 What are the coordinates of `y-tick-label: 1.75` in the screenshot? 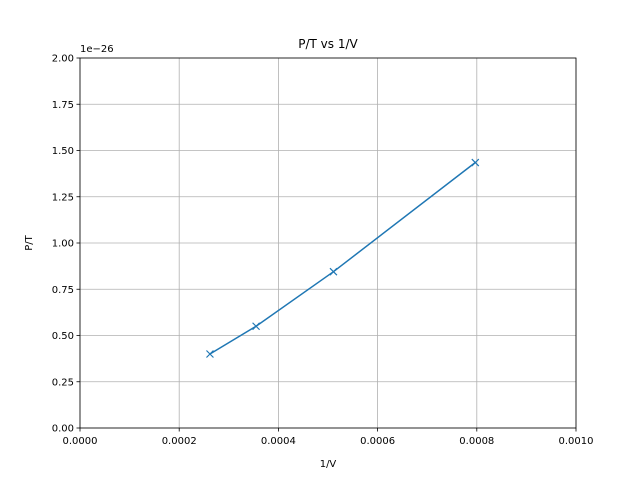 It's located at (63, 105).